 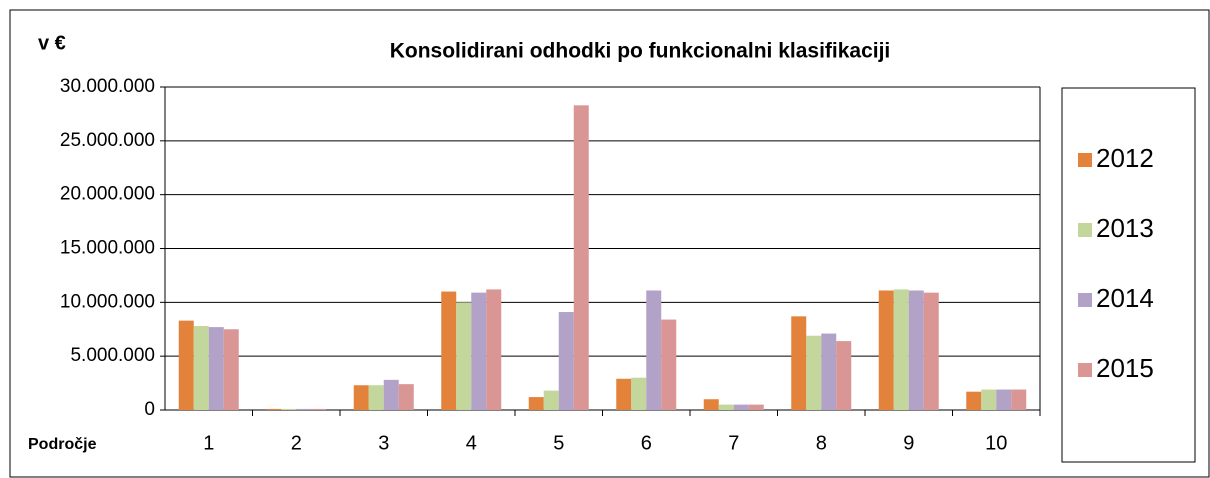 What do you see at coordinates (646, 443) in the screenshot?
I see `x-tick-label: 6` at bounding box center [646, 443].